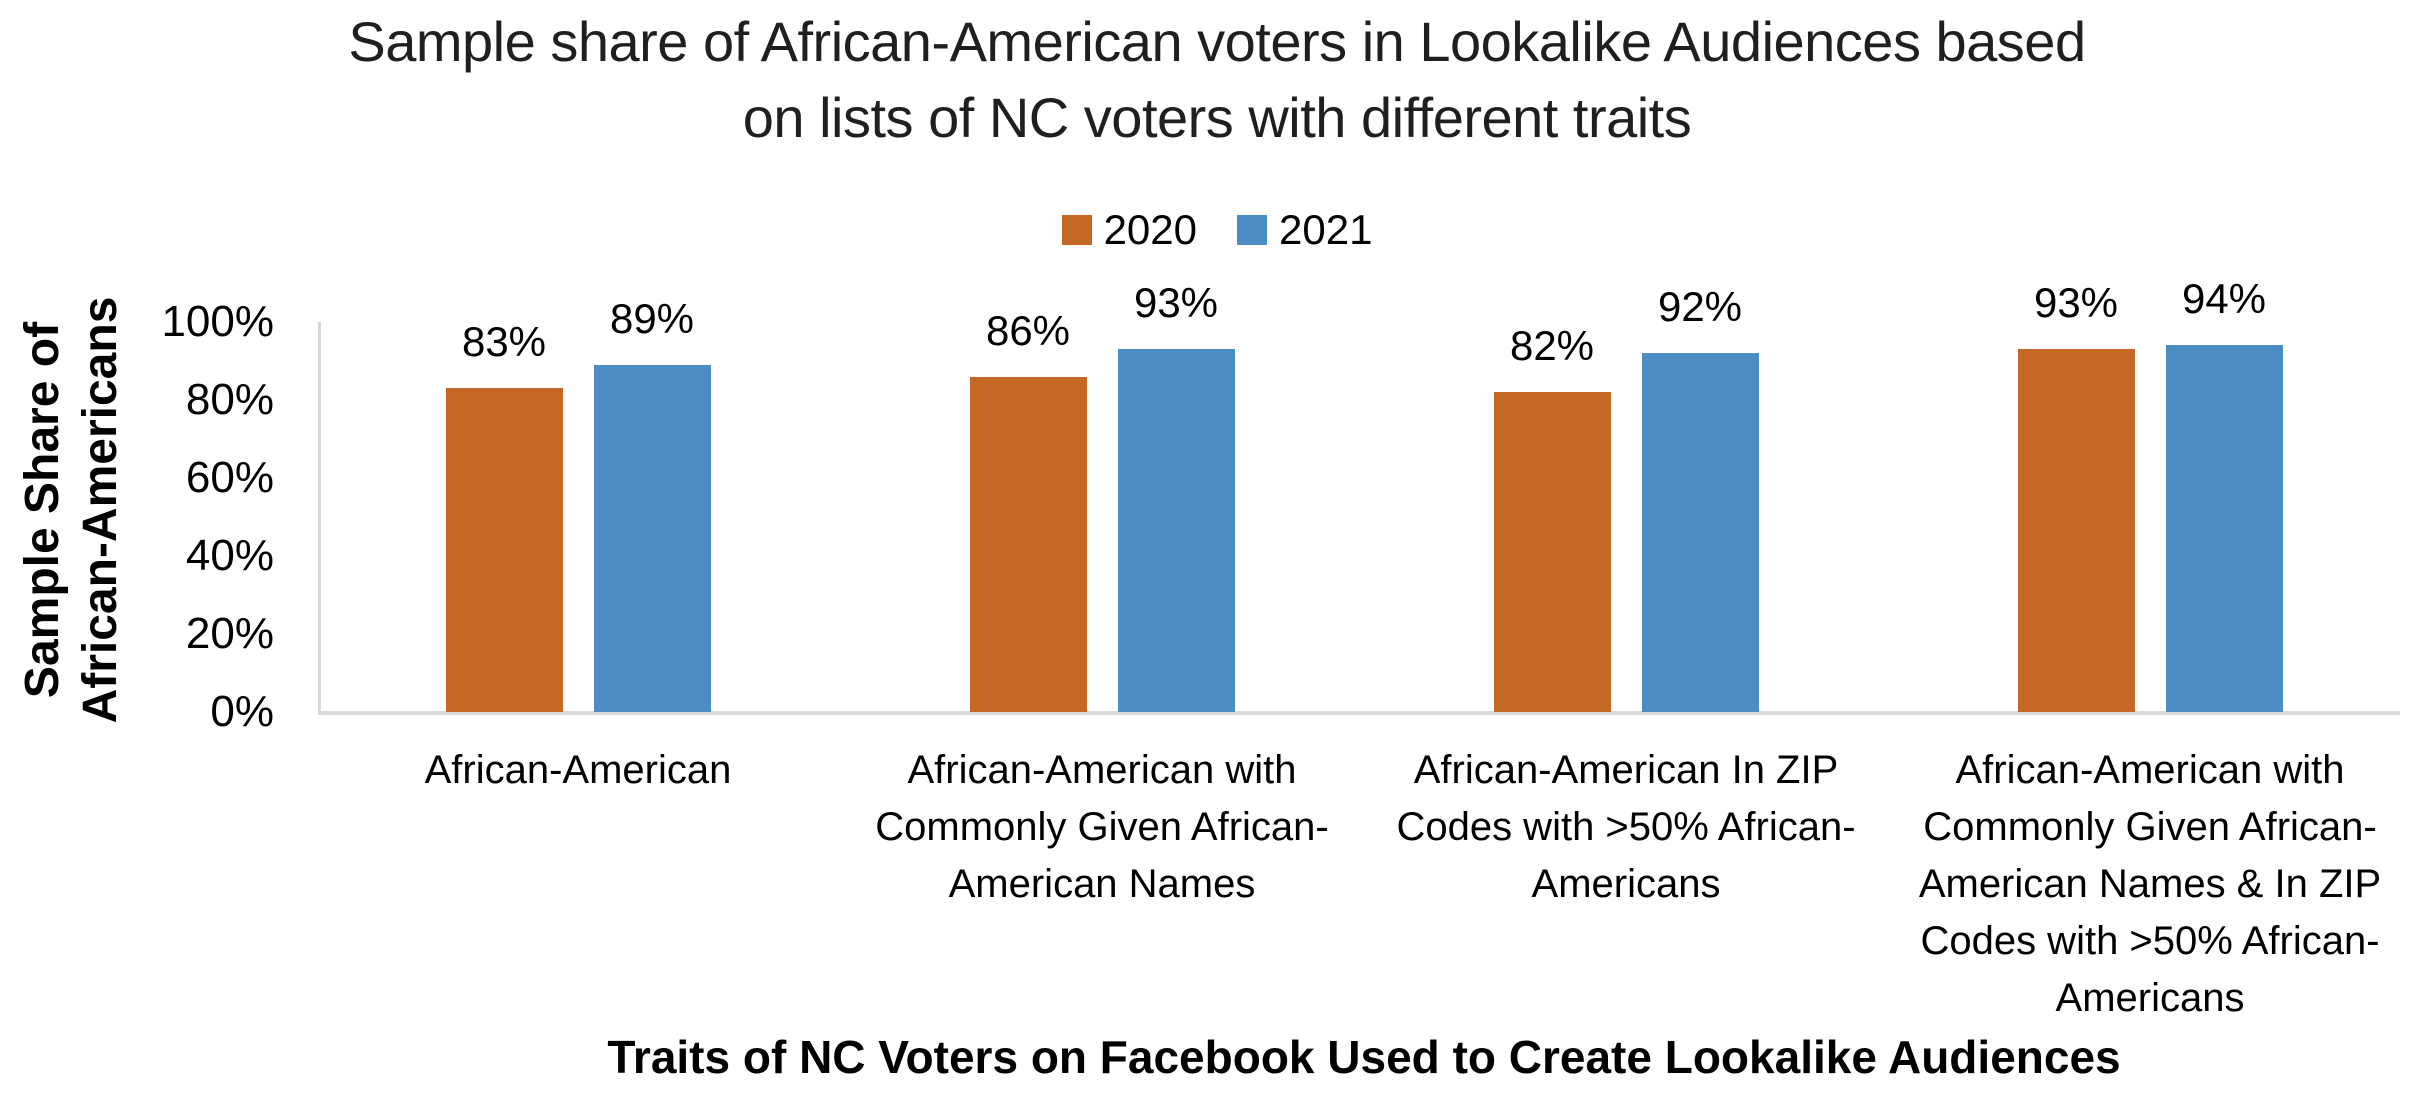 This screenshot has height=1104, width=2434. What do you see at coordinates (1102, 884) in the screenshot?
I see `category-label-group-2-line-3: American Names` at bounding box center [1102, 884].